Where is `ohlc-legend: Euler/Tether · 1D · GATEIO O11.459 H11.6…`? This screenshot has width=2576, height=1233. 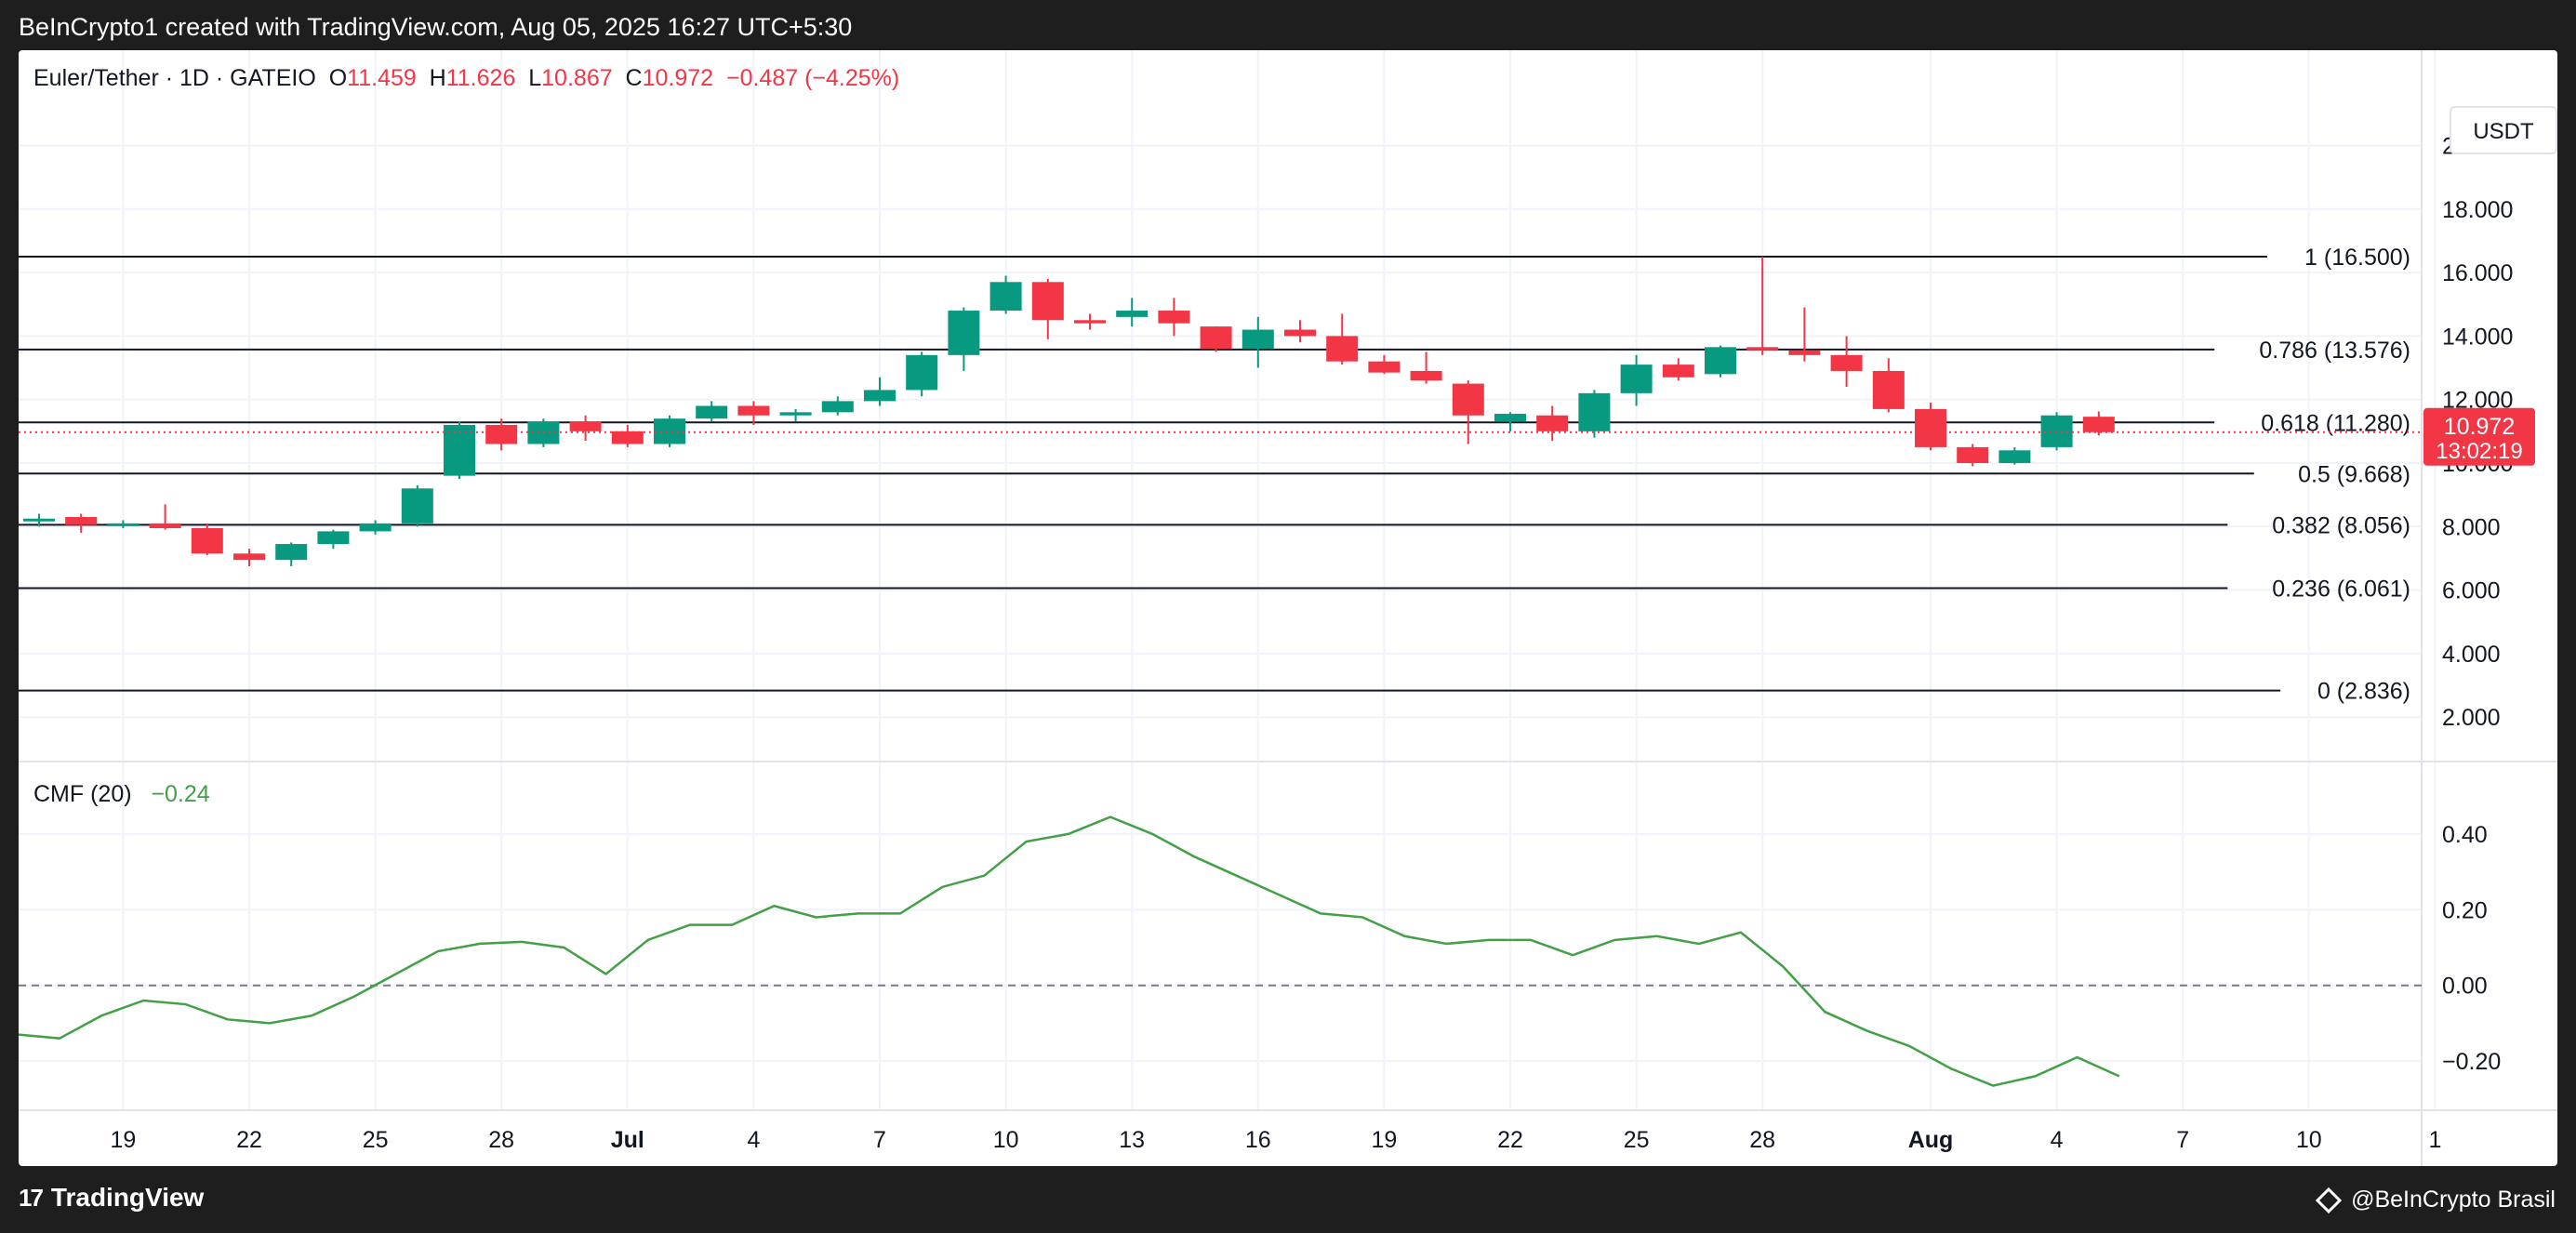
ohlc-legend: Euler/Tether · 1D · GATEIO O11.459 H11.6… is located at coordinates (466, 79).